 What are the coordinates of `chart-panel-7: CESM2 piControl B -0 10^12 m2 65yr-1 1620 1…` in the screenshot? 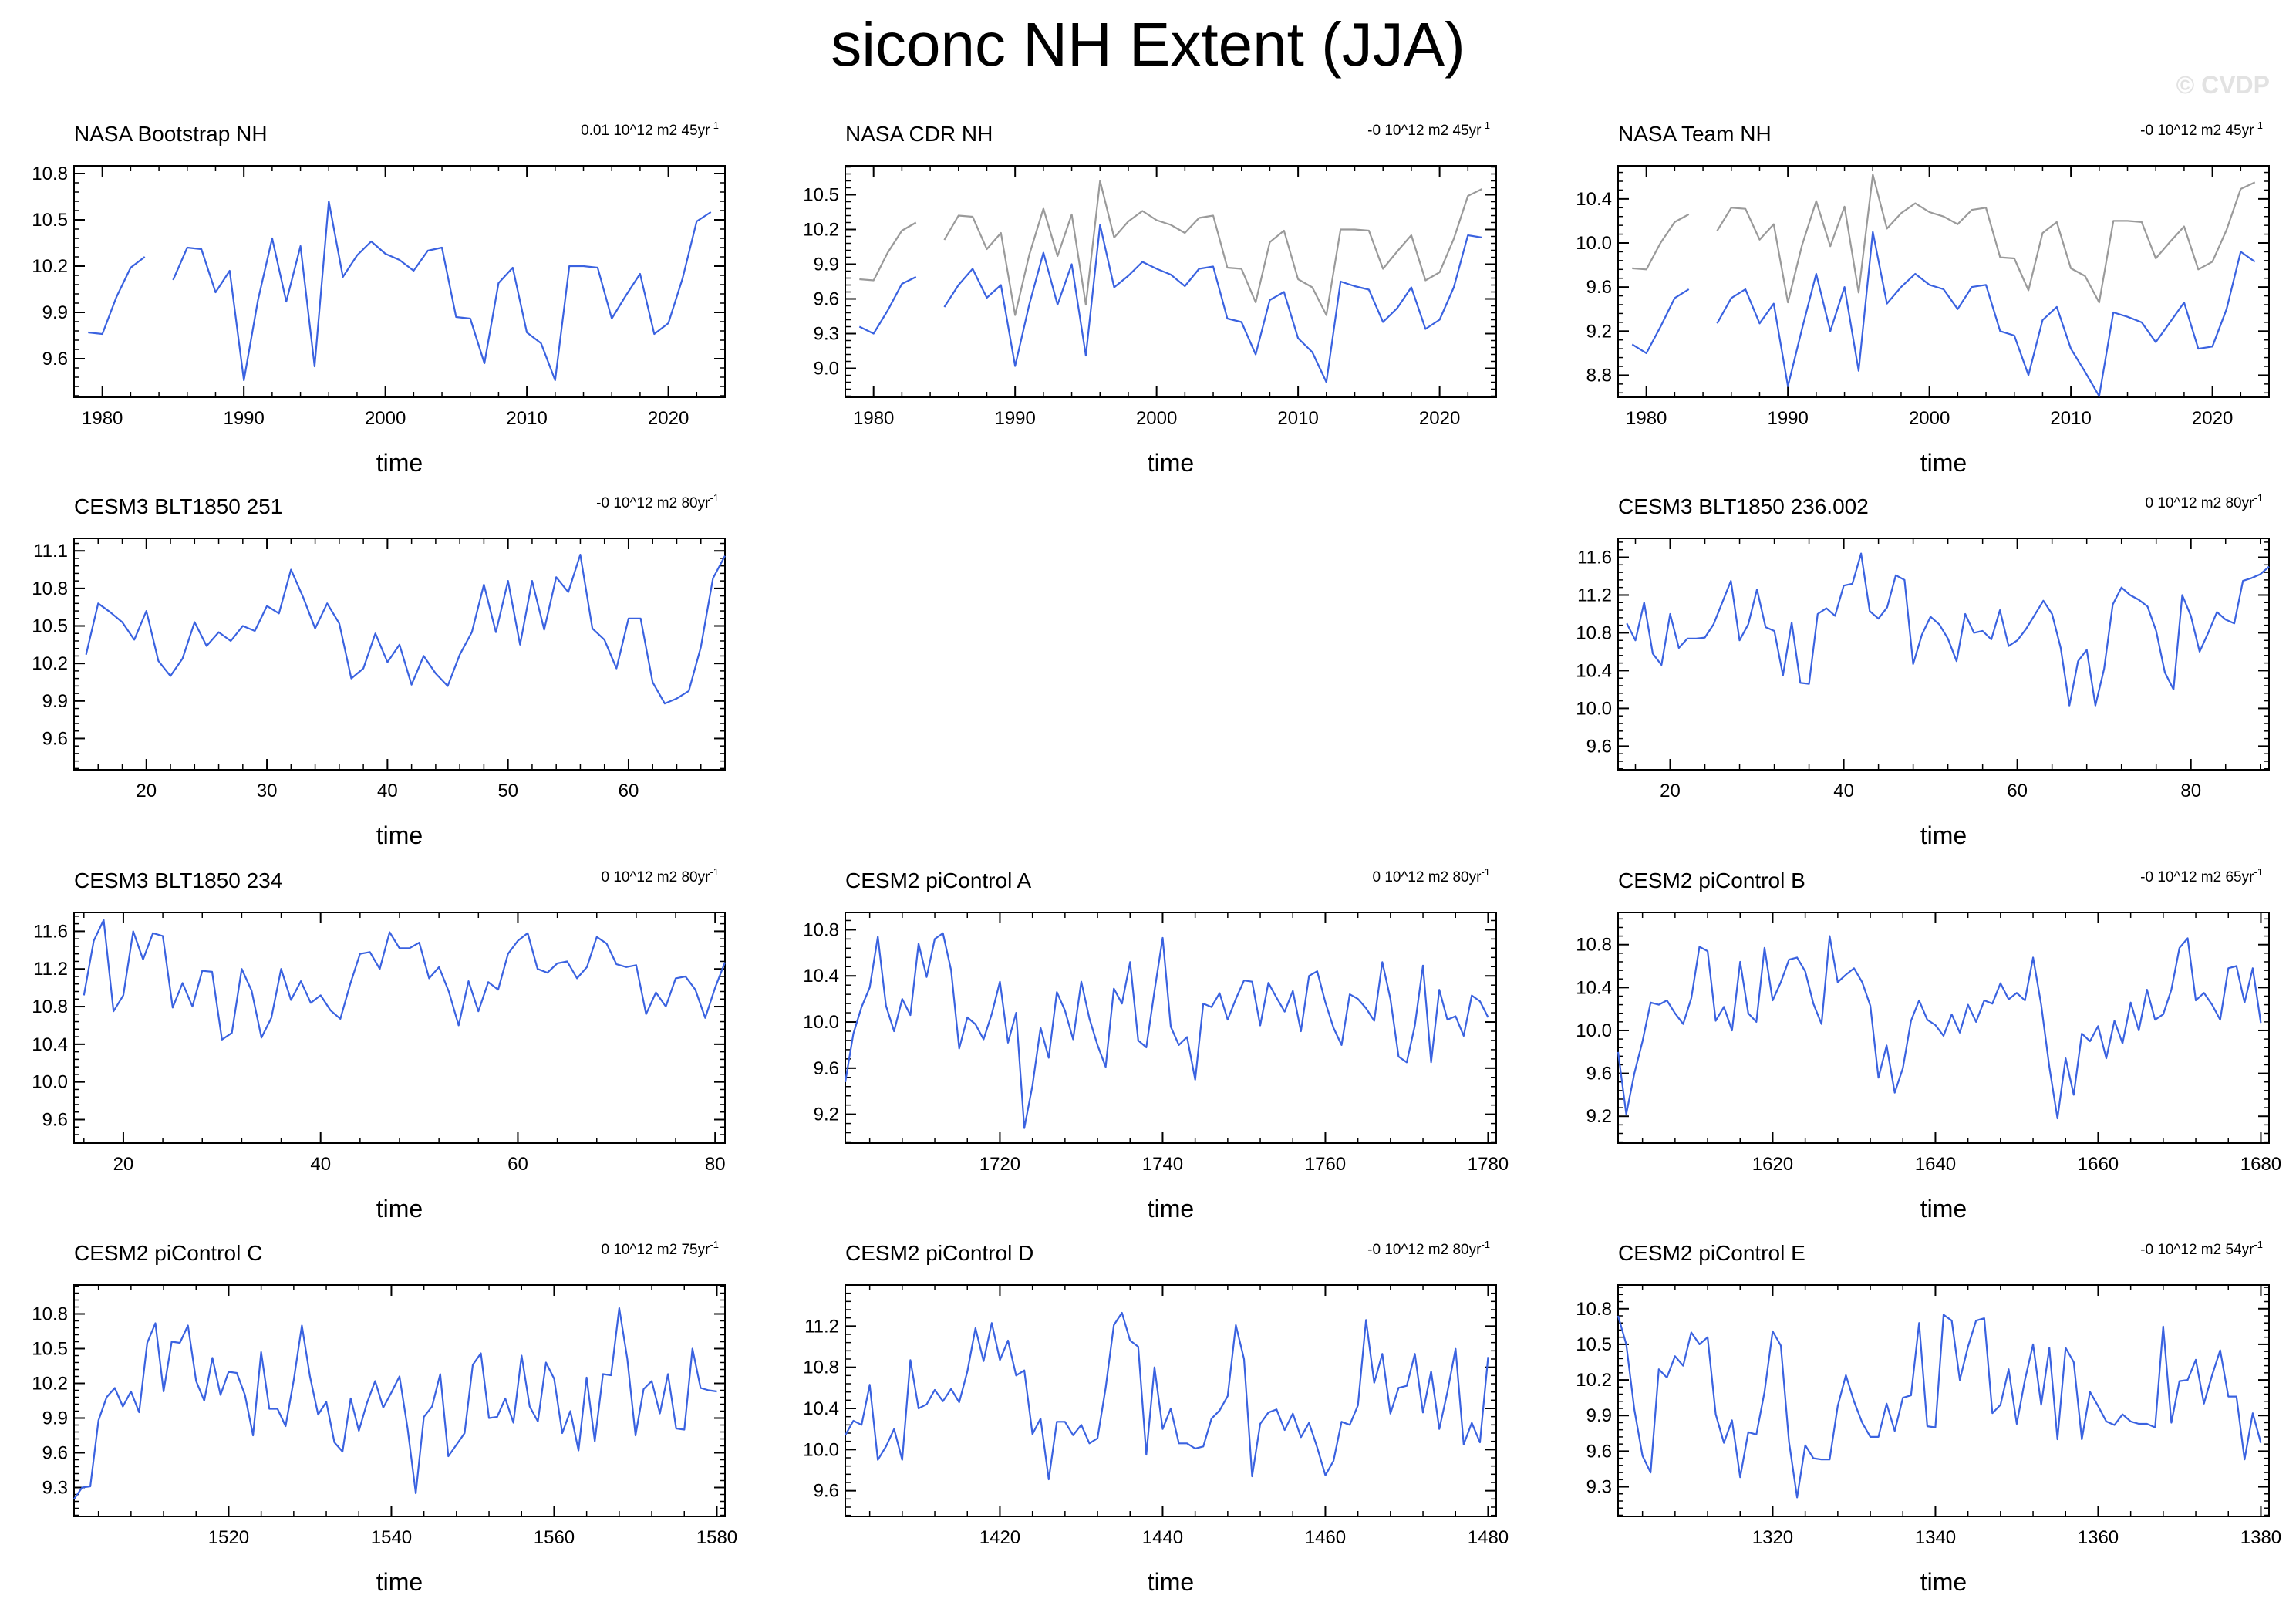 It's located at (1928, 1044).